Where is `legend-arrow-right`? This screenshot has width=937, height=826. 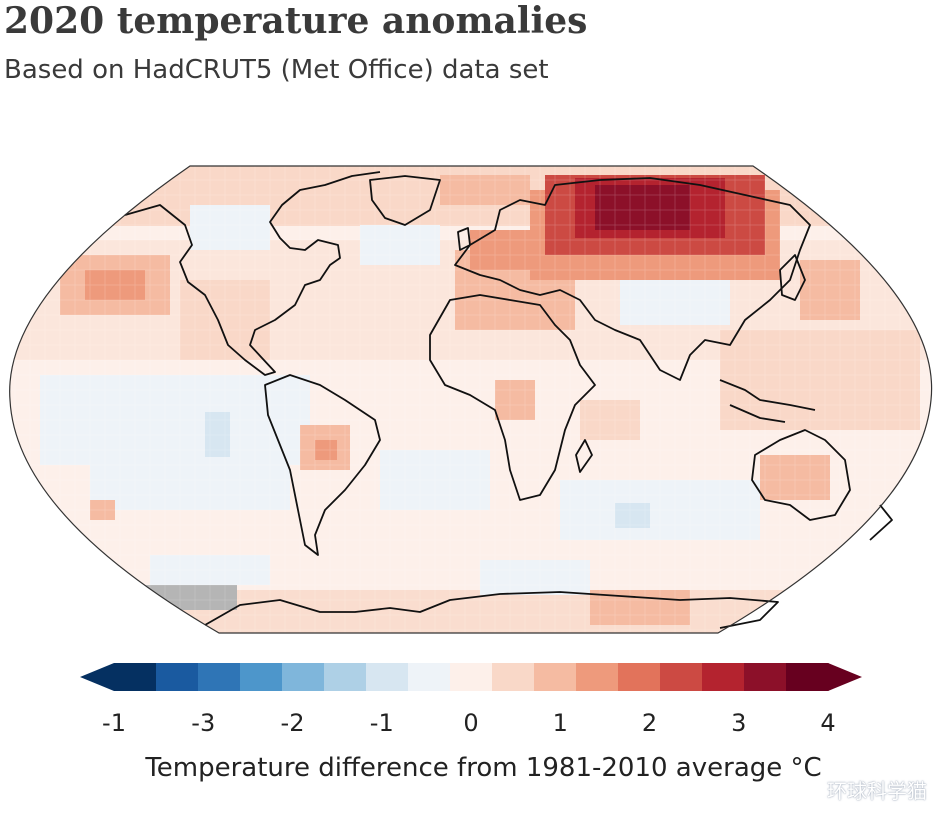
legend-arrow-right is located at coordinates (845, 677).